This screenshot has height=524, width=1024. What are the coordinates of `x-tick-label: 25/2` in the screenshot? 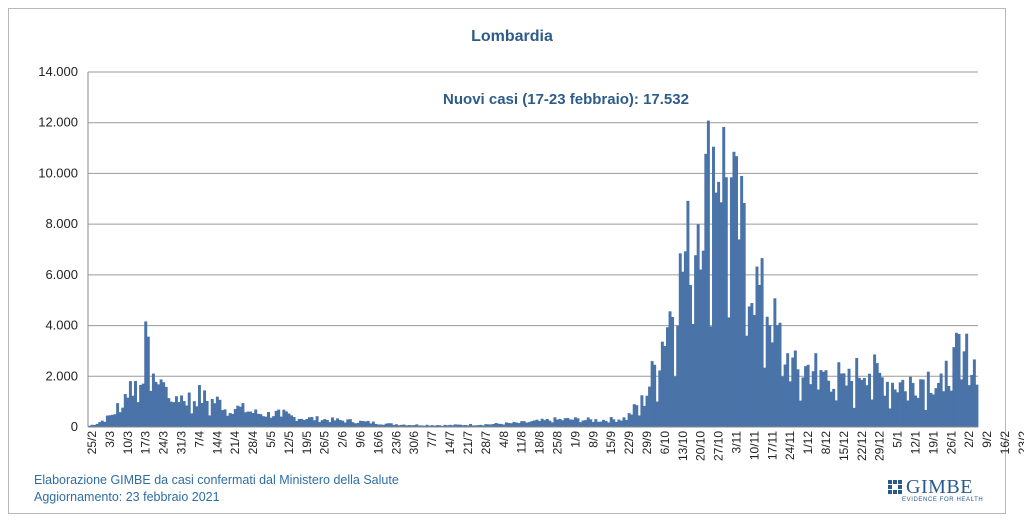 It's located at (92, 443).